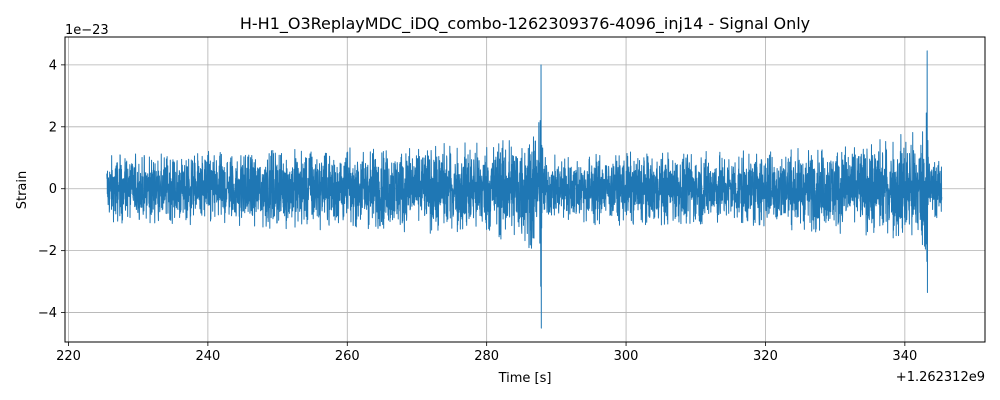  What do you see at coordinates (626, 356) in the screenshot?
I see `x-tick-label: 300` at bounding box center [626, 356].